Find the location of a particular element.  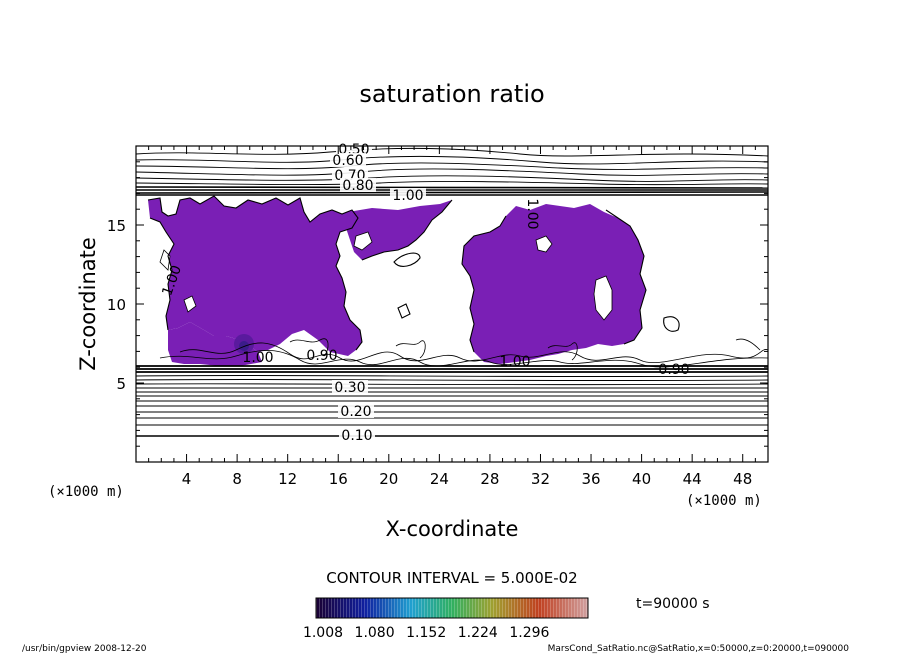

contour-label: 0.20 is located at coordinates (355, 412).